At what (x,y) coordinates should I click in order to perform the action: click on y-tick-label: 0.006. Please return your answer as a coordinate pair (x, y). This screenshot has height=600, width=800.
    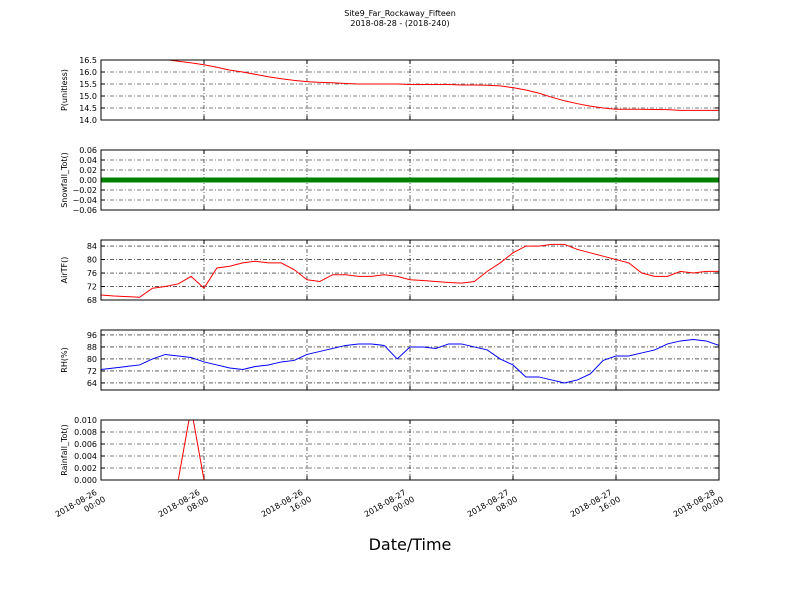
    Looking at the image, I should click on (85, 444).